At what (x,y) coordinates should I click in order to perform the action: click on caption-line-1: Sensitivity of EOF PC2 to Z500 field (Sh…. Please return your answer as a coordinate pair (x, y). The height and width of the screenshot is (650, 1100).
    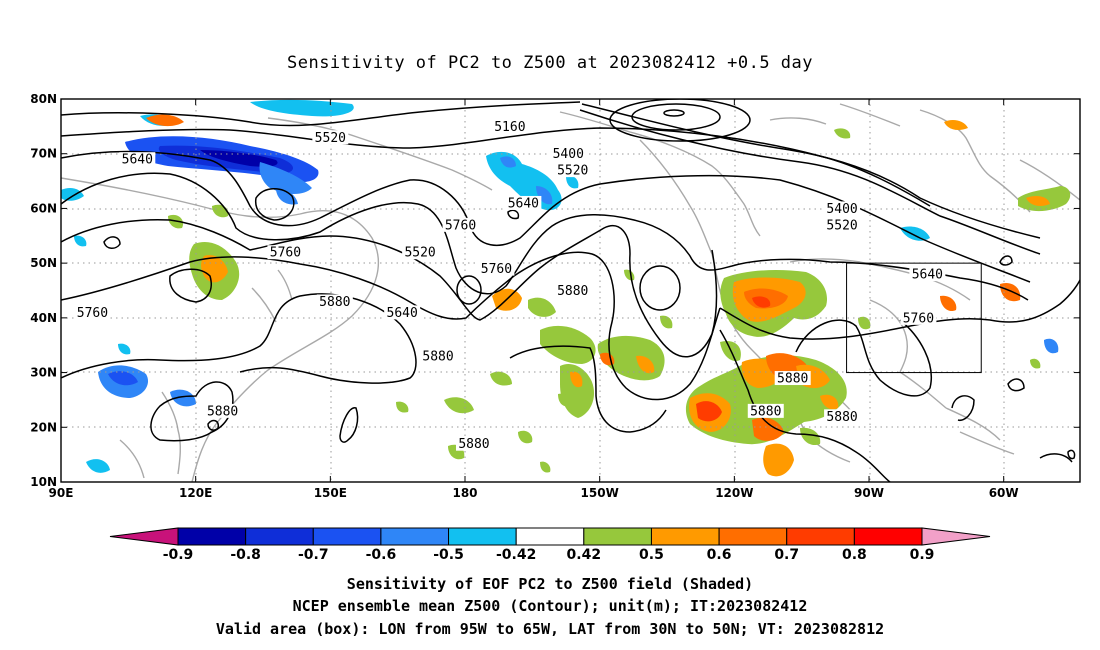
    Looking at the image, I should click on (550, 584).